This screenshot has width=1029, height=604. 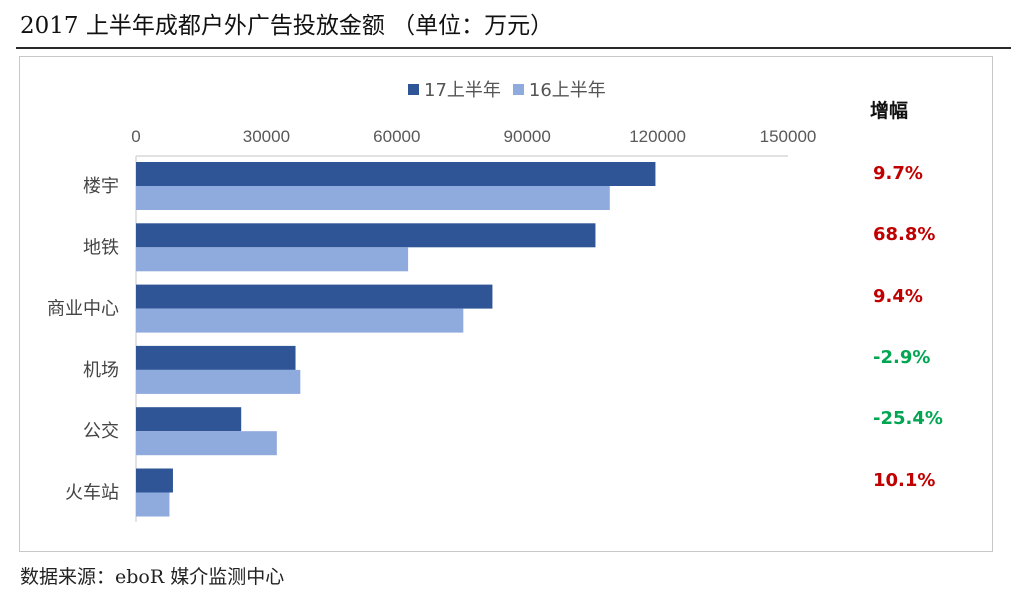 What do you see at coordinates (898, 296) in the screenshot?
I see `growth-value: 9.4%` at bounding box center [898, 296].